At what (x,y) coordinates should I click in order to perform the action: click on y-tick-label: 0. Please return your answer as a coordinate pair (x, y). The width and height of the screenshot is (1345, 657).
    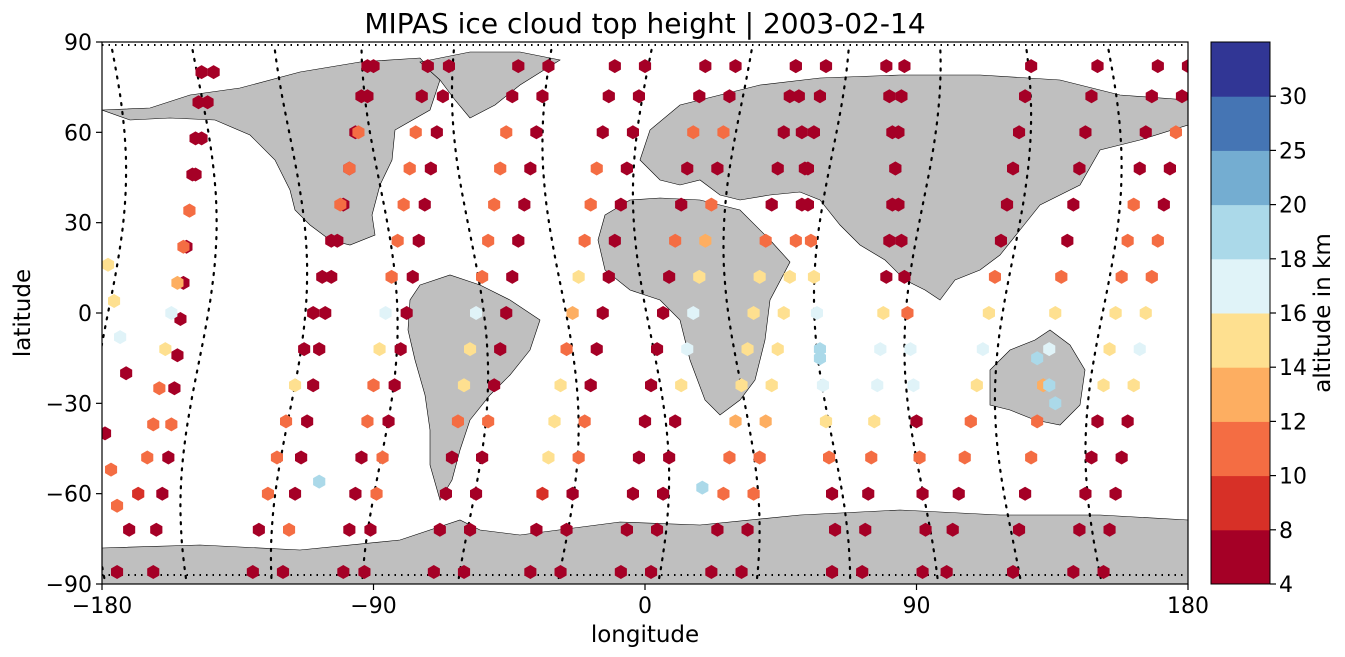
    Looking at the image, I should click on (85, 314).